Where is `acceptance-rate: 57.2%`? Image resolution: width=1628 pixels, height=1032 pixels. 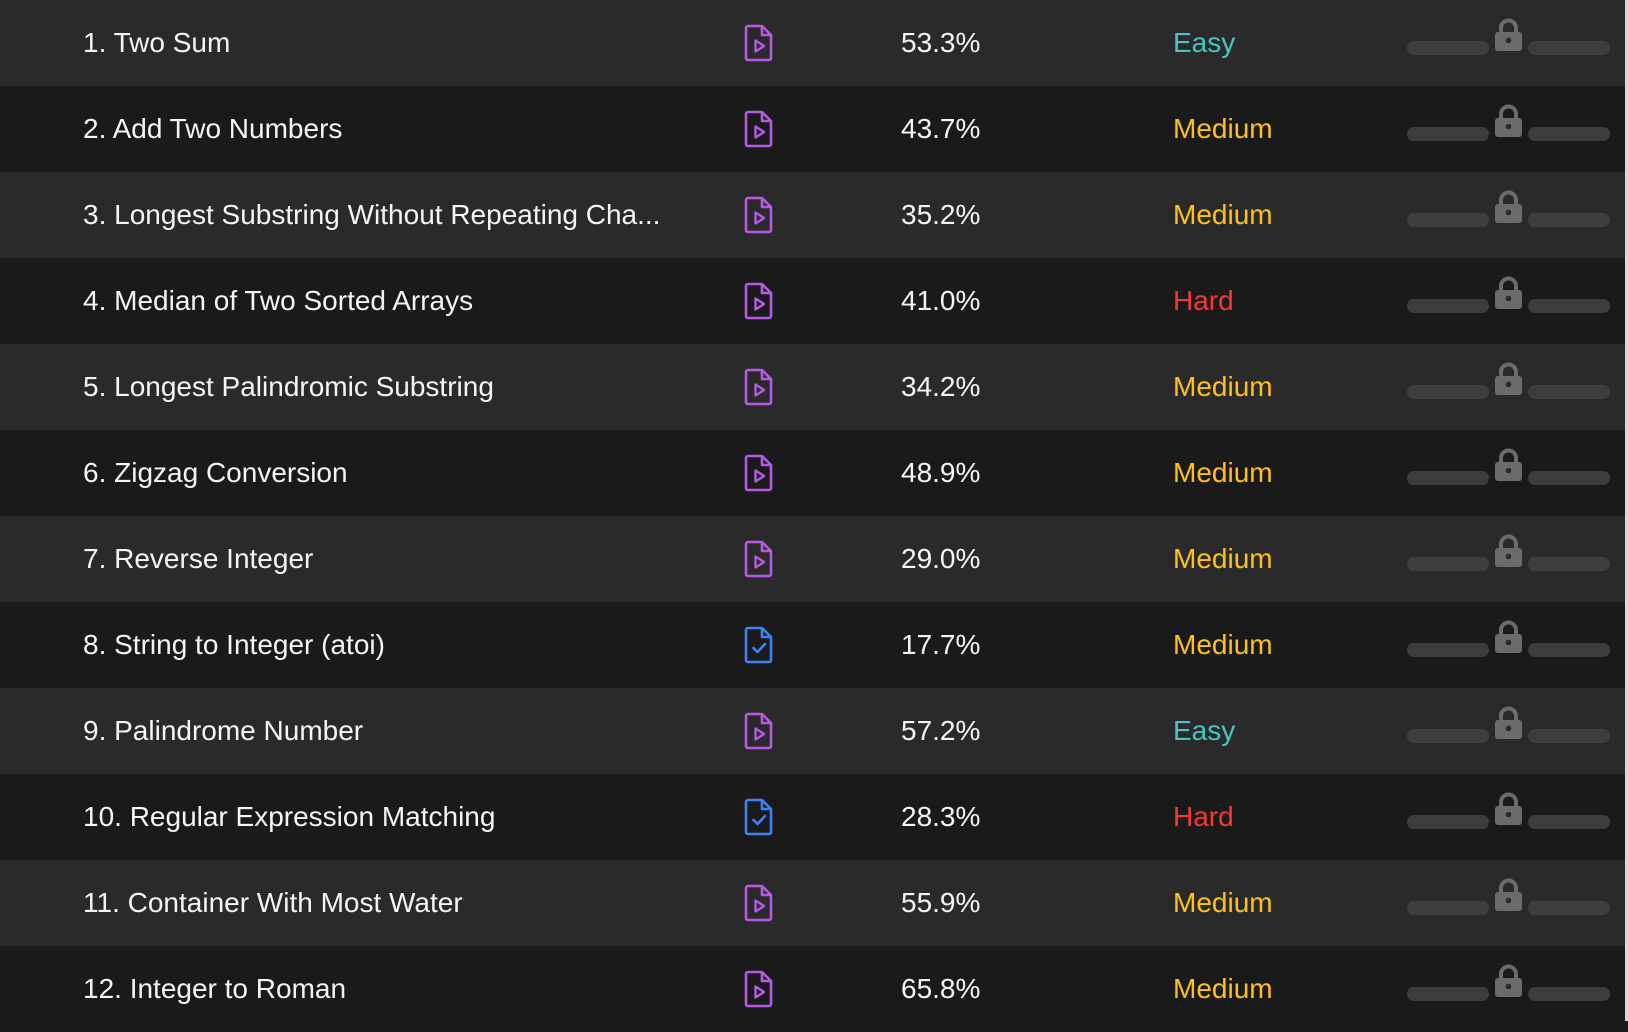 acceptance-rate: 57.2% is located at coordinates (941, 730).